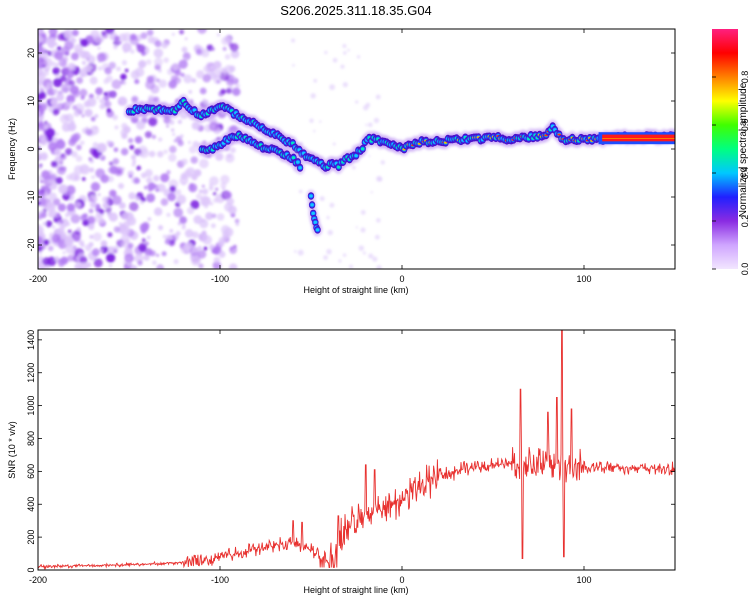  I want to click on x-tick-label: -200, so click(38, 279).